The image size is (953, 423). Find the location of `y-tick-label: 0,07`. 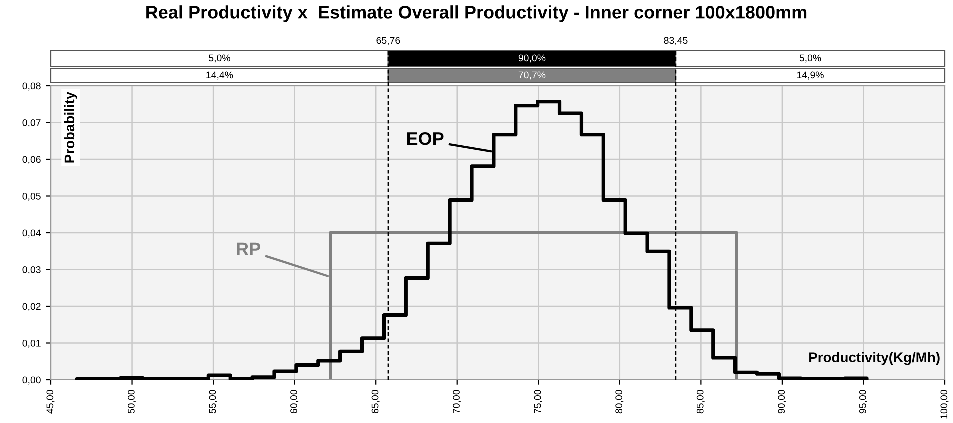

y-tick-label: 0,07 is located at coordinates (31, 123).